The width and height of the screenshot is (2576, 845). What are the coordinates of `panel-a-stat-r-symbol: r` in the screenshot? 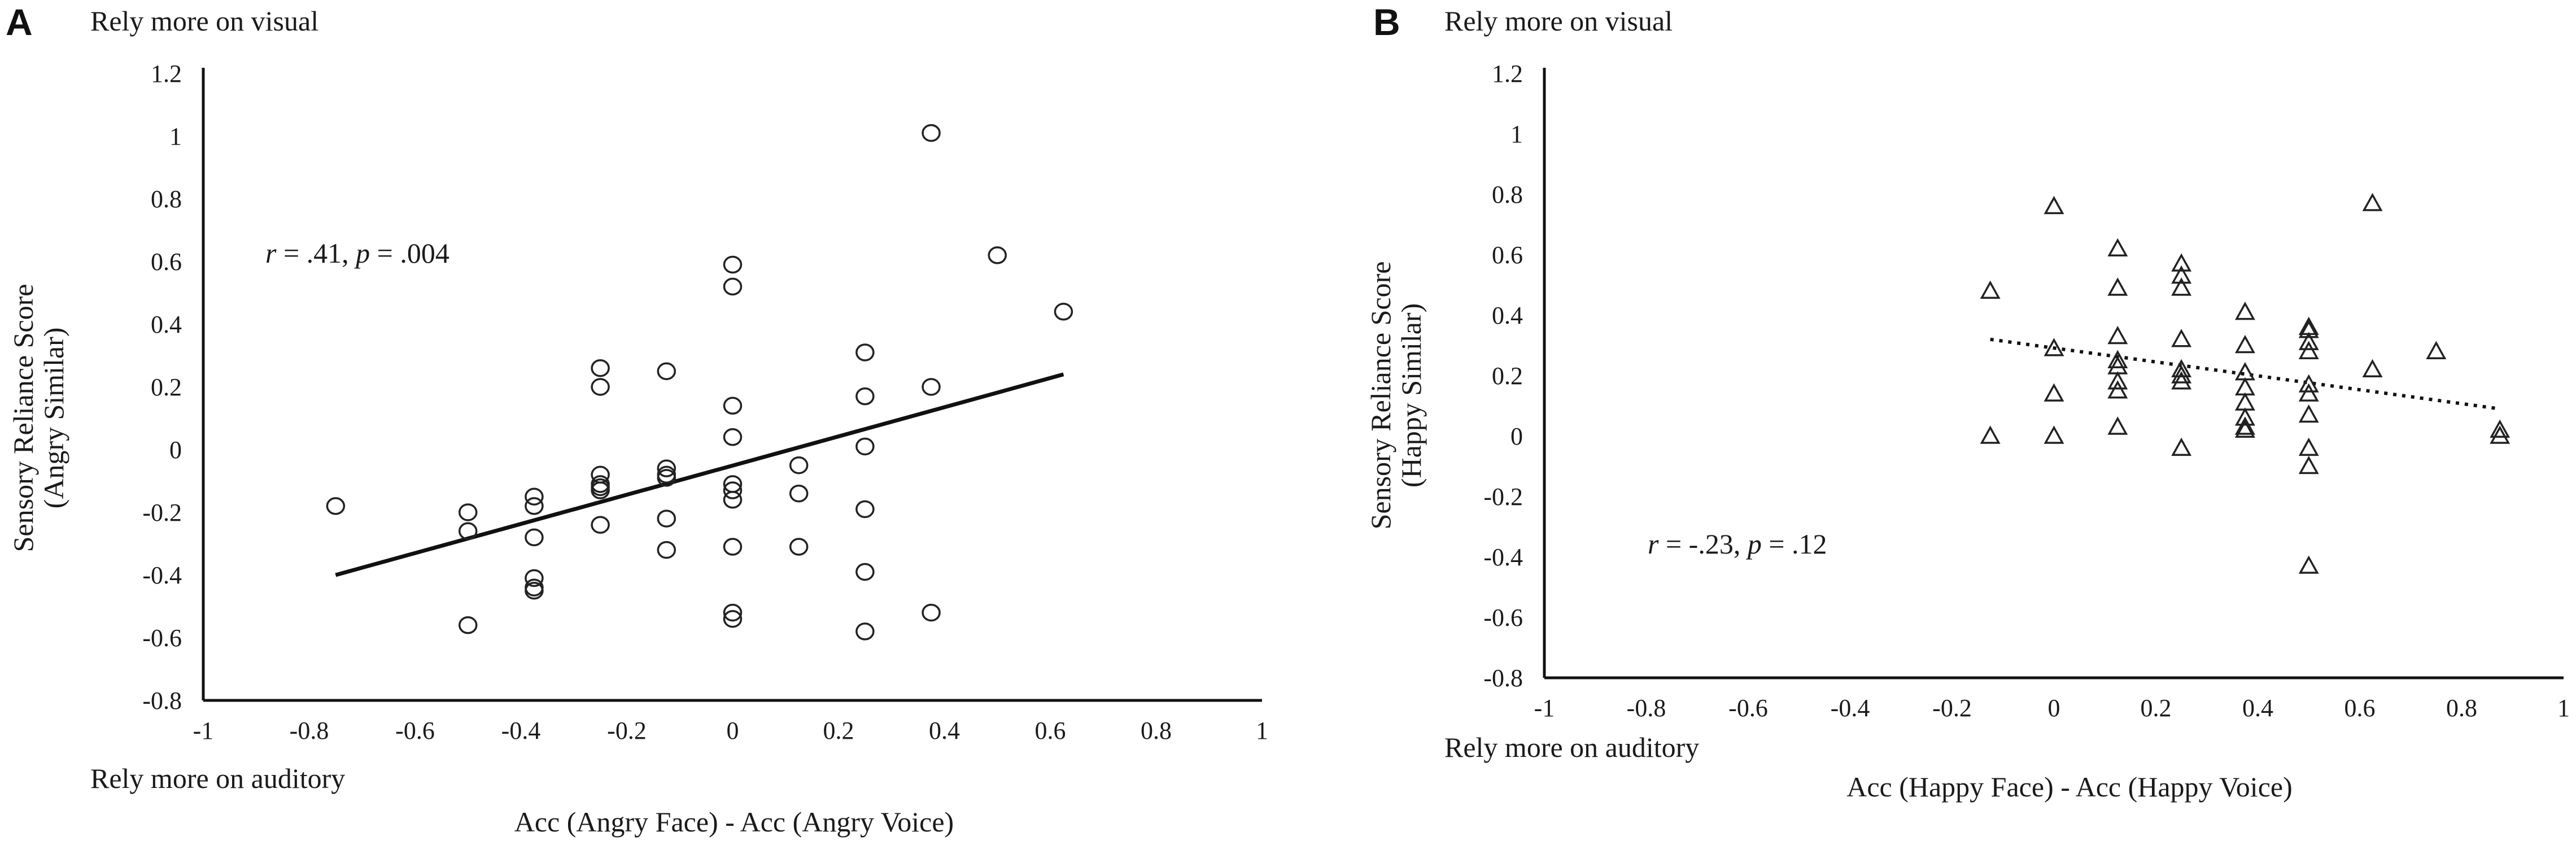 It's located at (271, 253).